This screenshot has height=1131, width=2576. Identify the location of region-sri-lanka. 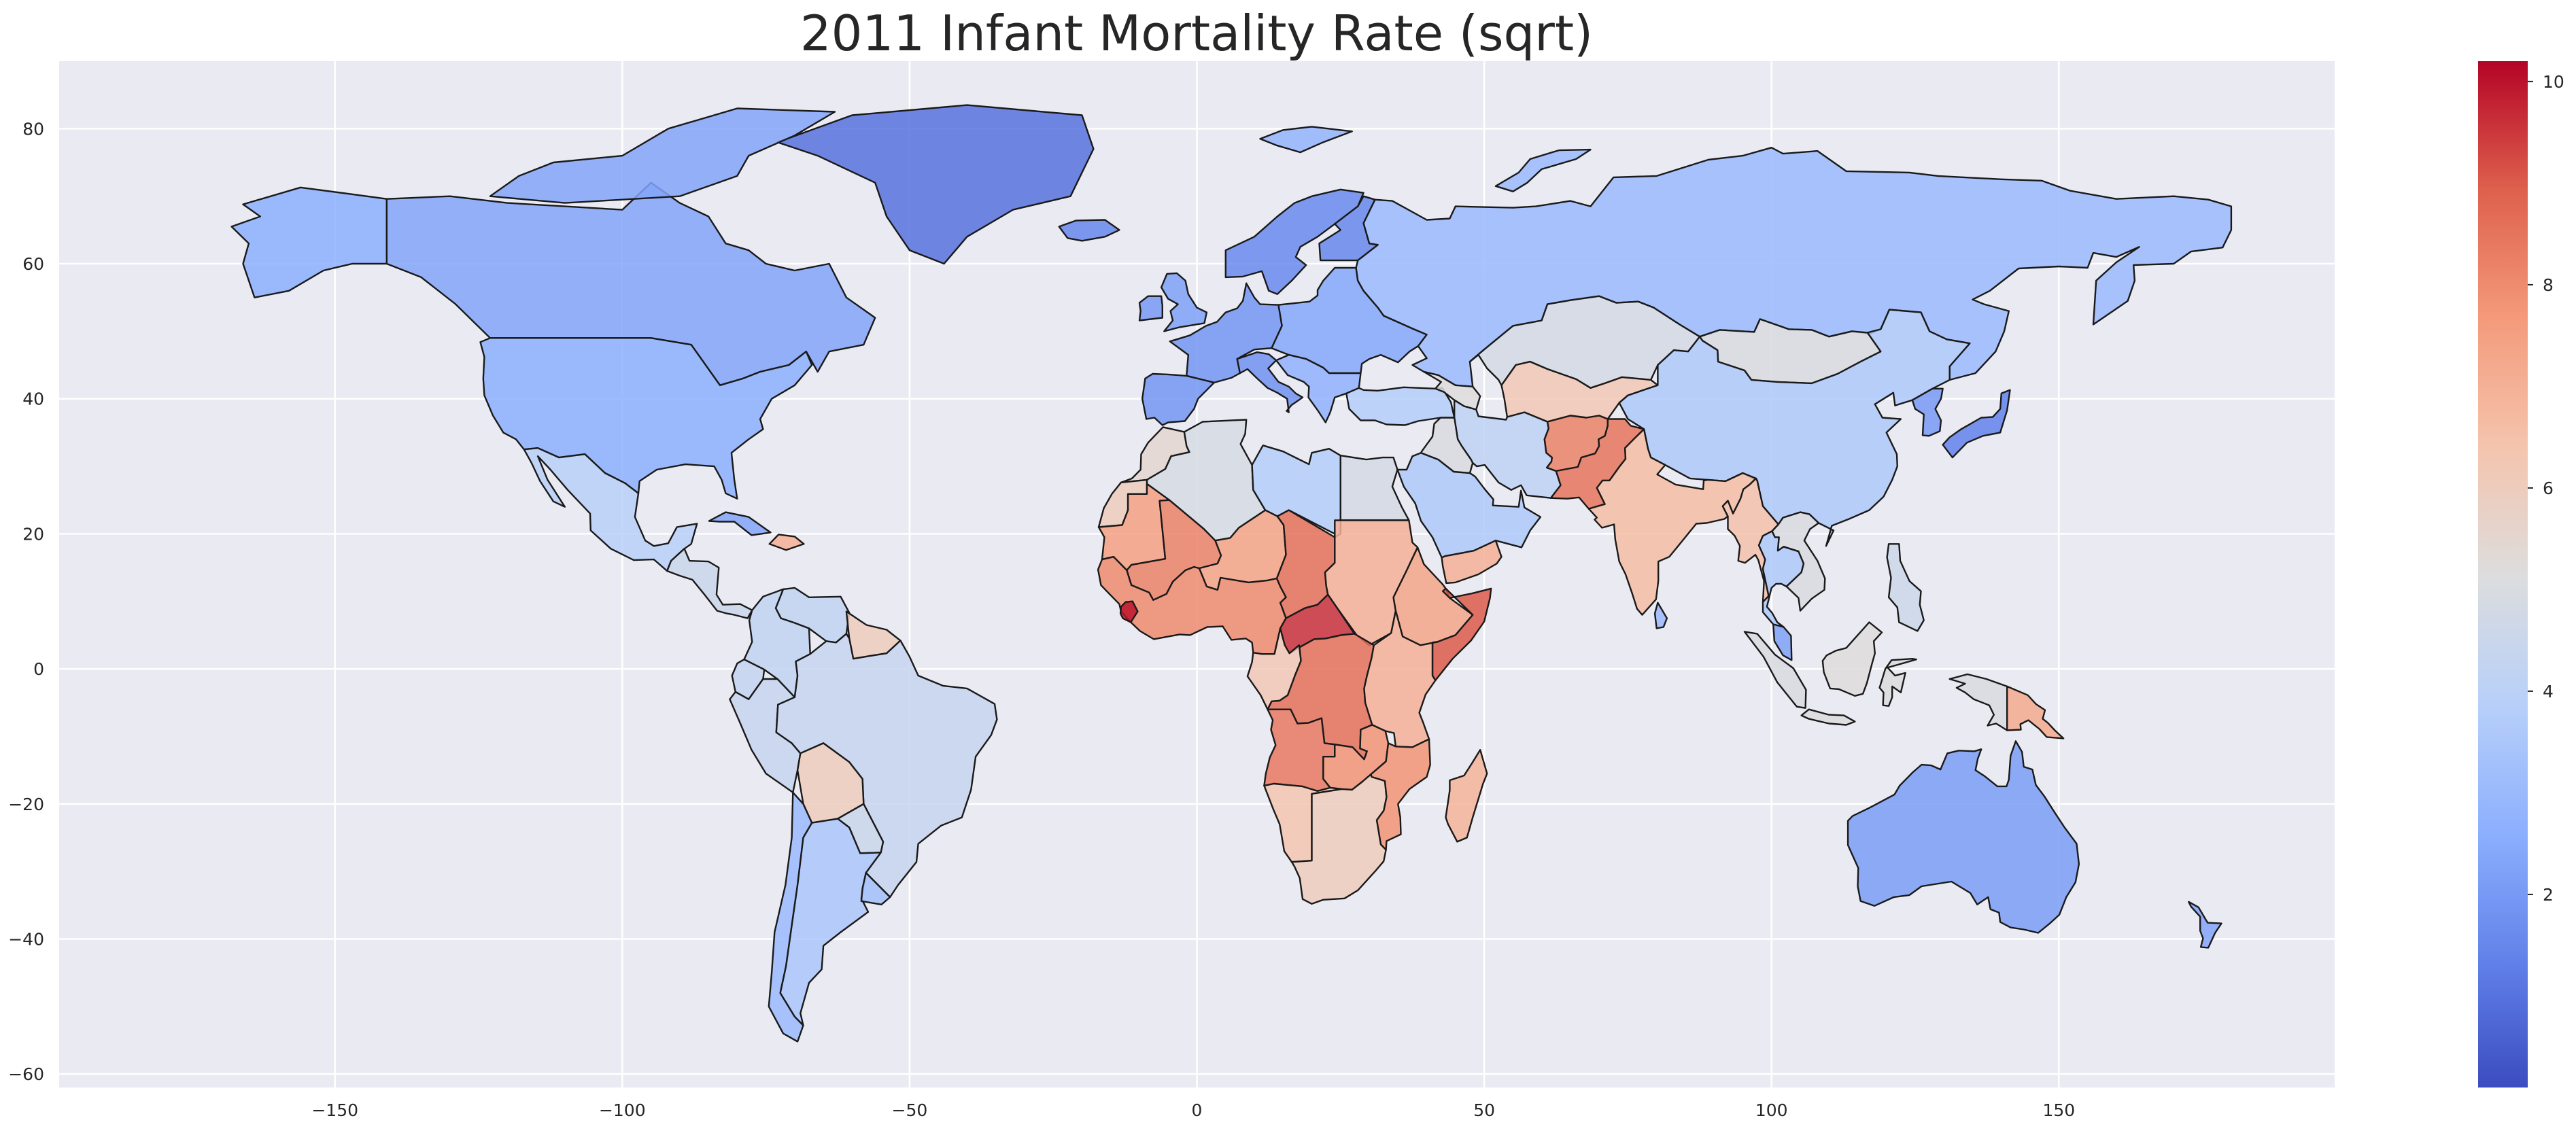
(1660, 615).